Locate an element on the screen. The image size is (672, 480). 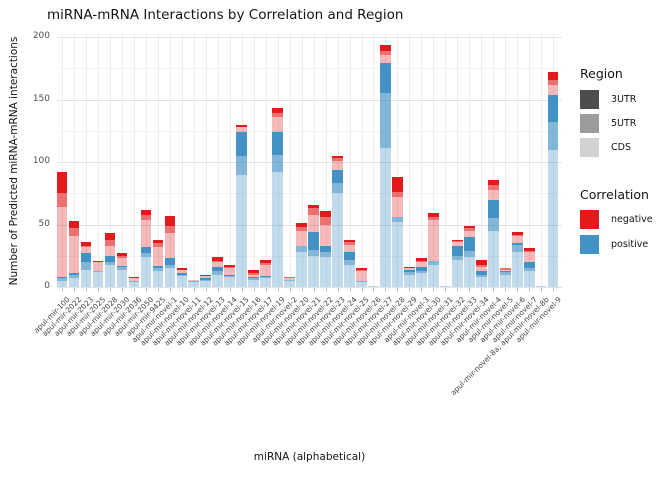
legend-region-item: 3UTR is located at coordinates (626, 99).